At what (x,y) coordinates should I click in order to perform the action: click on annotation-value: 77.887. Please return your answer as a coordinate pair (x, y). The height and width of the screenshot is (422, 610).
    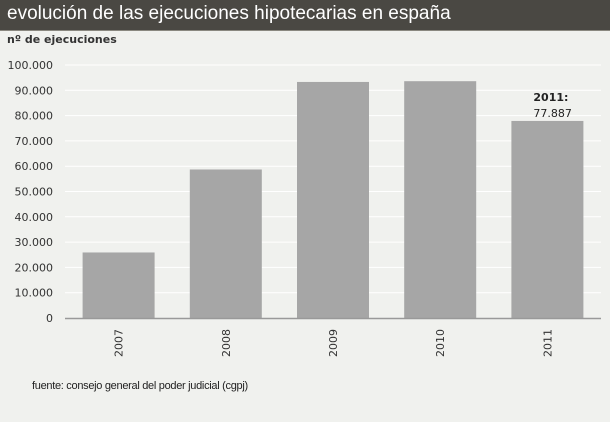
    Looking at the image, I should click on (552, 113).